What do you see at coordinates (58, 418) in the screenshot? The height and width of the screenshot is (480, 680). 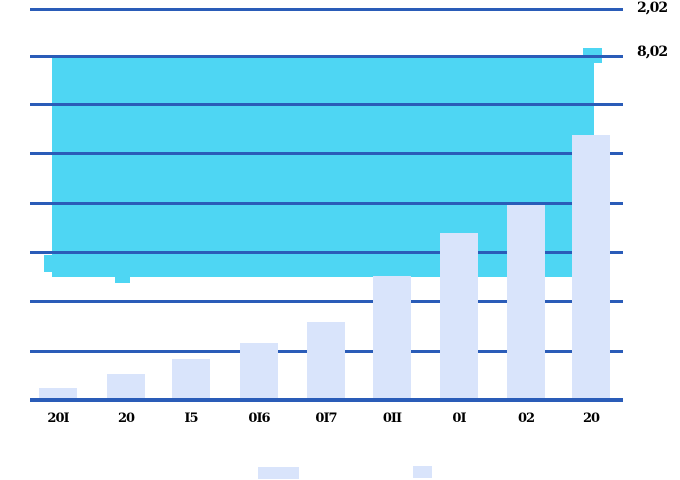 I see `x-tick-label: 20I` at bounding box center [58, 418].